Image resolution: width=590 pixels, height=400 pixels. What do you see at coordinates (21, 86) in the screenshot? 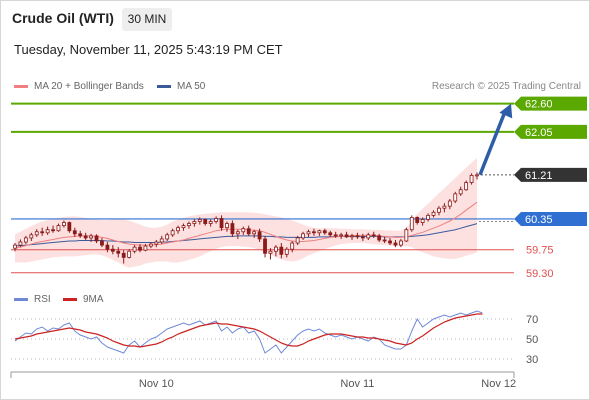
I see `ma20-swatch` at bounding box center [21, 86].